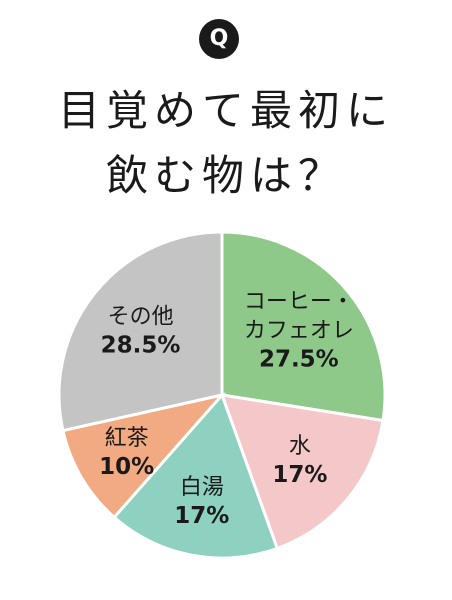  I want to click on slice-label-4-line-0: その他, so click(141, 316).